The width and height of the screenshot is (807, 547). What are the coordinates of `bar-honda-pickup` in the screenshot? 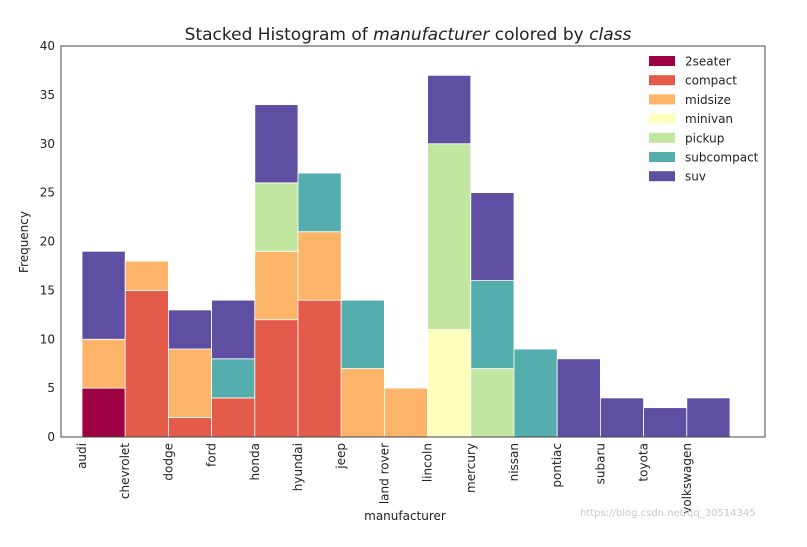 It's located at (276, 217).